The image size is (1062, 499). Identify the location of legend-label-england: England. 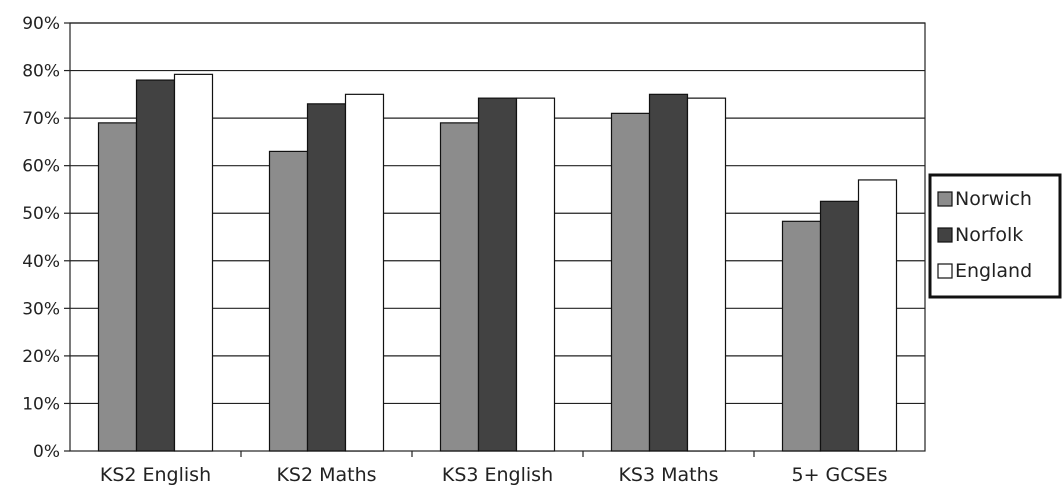
(993, 271).